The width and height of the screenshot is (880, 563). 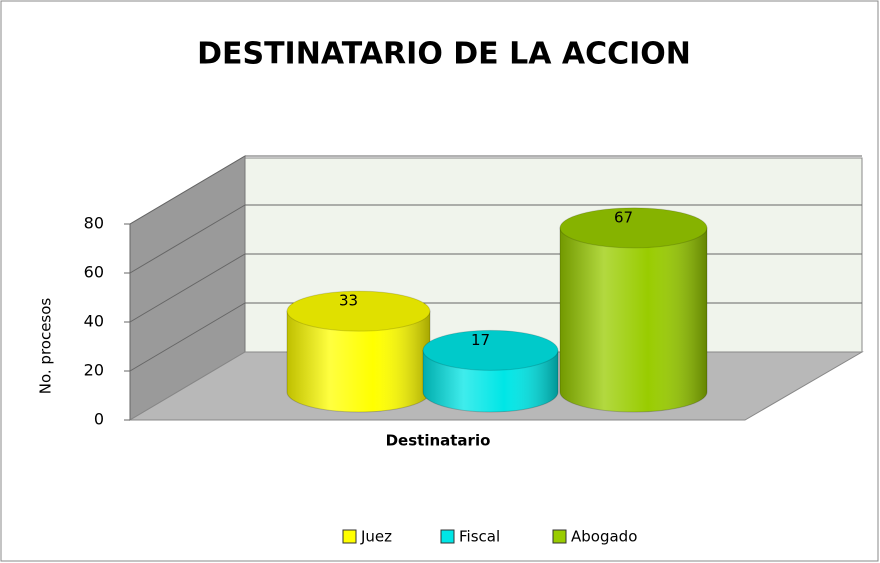 I want to click on y-tick-label: 0, so click(x=99, y=419).